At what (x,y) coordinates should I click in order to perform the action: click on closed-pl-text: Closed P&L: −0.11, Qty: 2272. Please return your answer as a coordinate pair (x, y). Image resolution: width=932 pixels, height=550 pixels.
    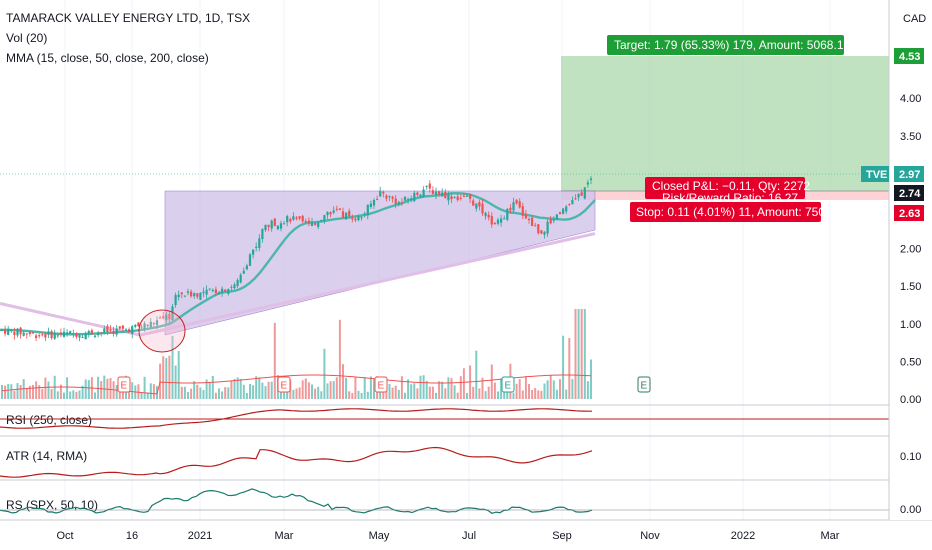
    Looking at the image, I should click on (731, 186).